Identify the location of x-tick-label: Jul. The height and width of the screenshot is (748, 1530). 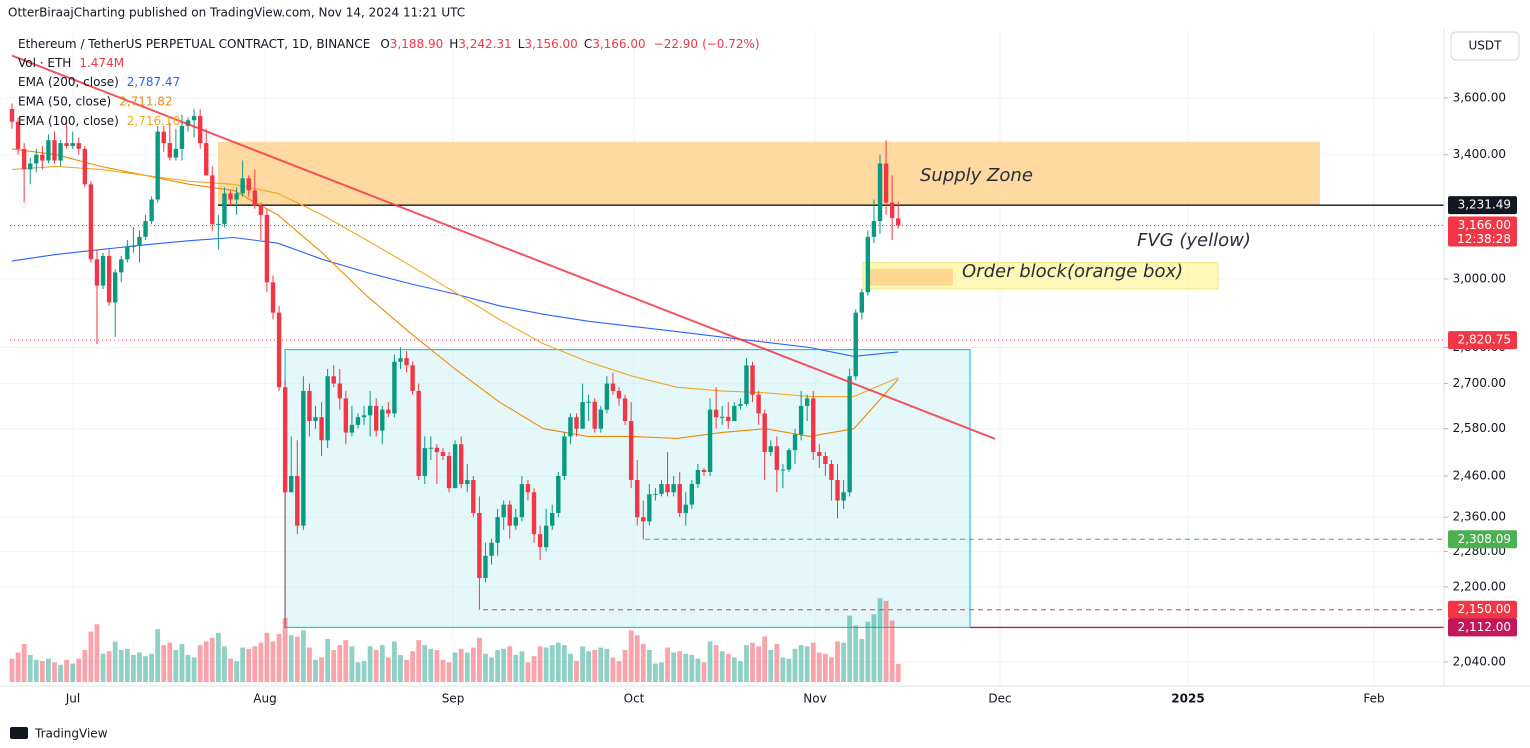
(72, 699).